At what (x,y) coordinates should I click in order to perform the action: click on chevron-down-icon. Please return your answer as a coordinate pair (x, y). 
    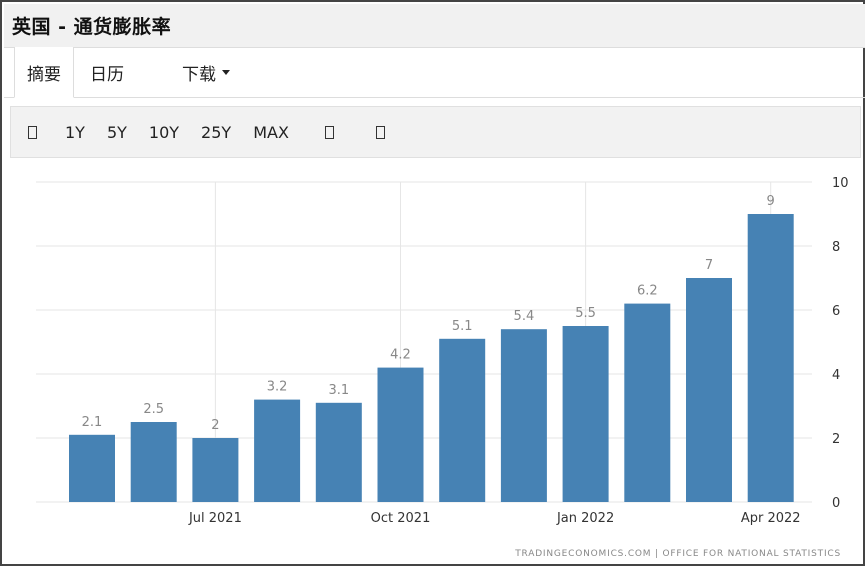
    Looking at the image, I should click on (226, 72).